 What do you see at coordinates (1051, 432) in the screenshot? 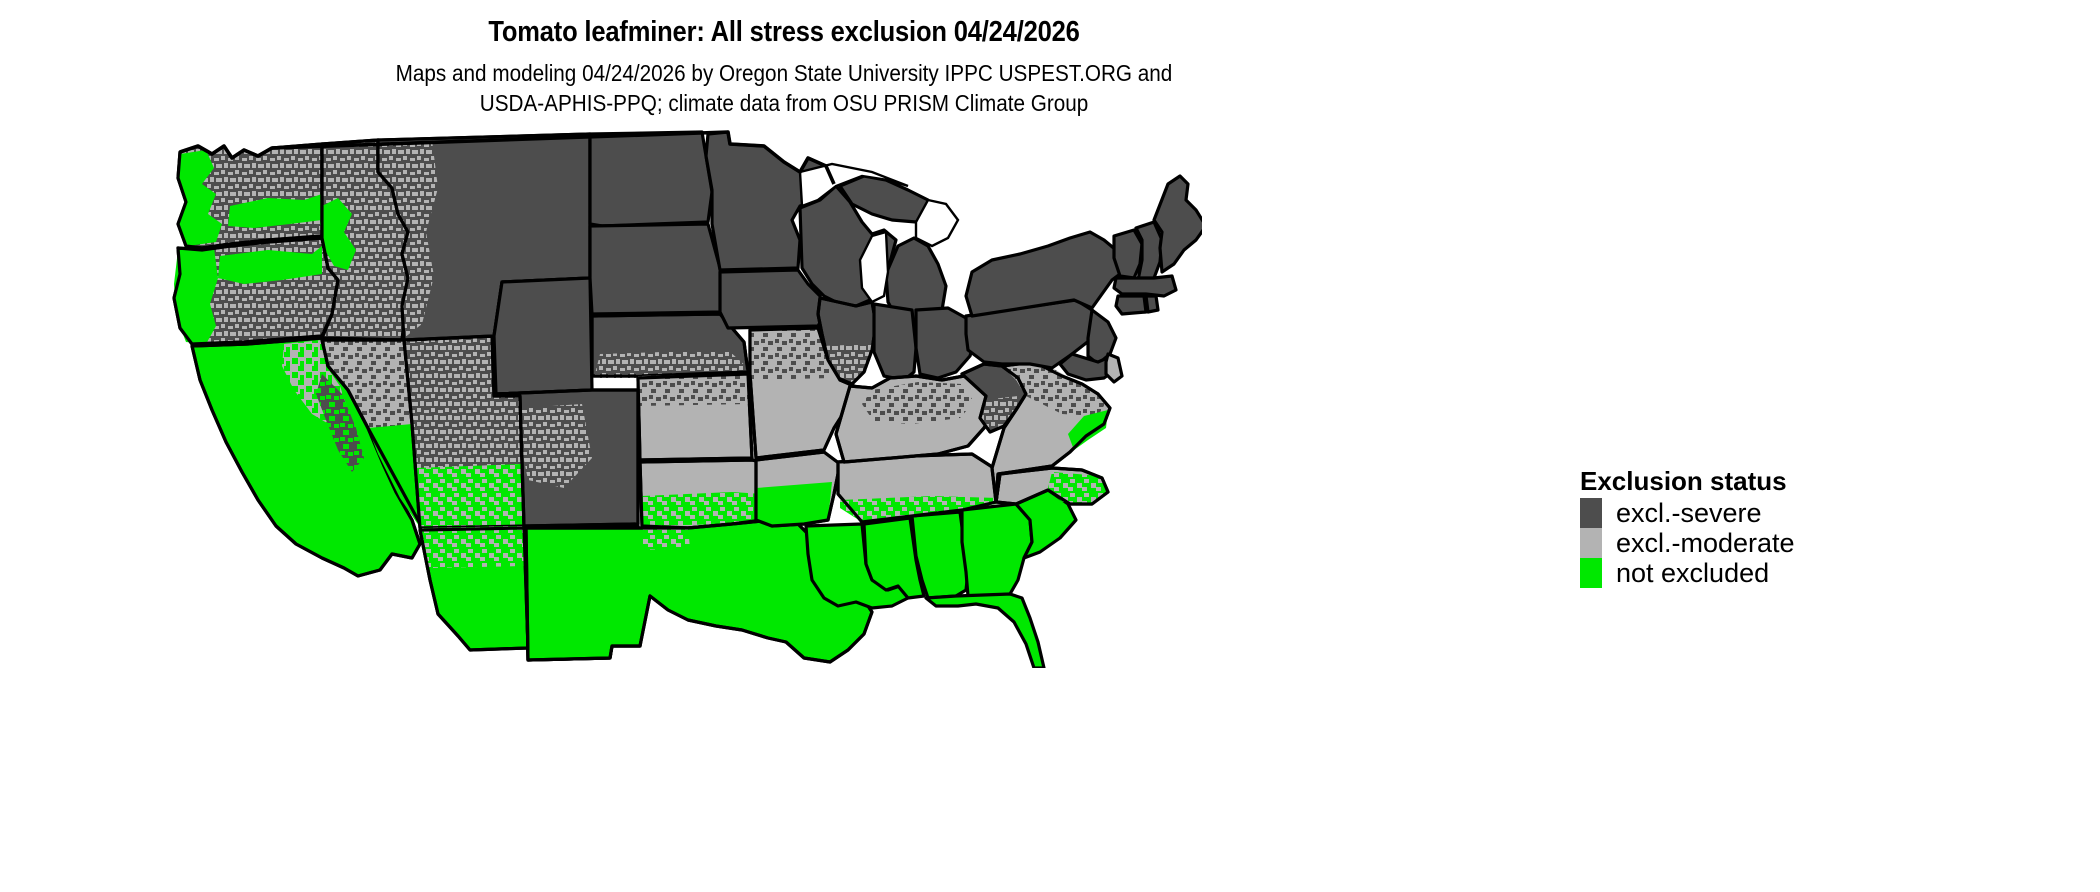
I see `state-VA-outline` at bounding box center [1051, 432].